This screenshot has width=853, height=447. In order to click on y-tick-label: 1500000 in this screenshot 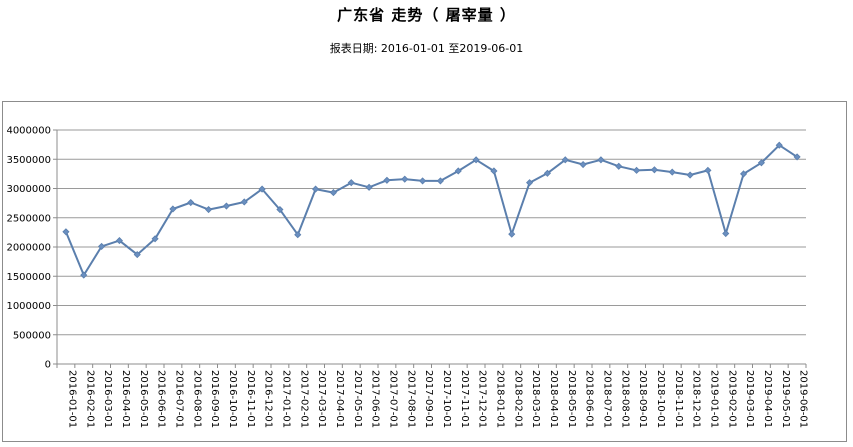, I will do `click(28, 277)`.